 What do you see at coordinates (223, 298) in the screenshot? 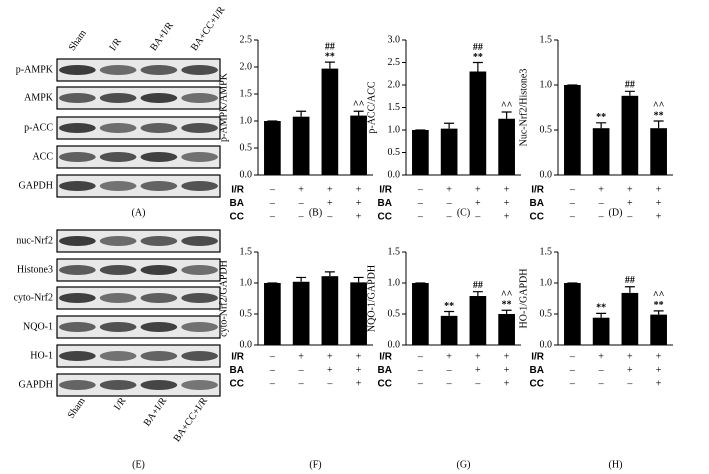
I see `y-axis-label: cyto-Nrf2/GAPDH` at bounding box center [223, 298].